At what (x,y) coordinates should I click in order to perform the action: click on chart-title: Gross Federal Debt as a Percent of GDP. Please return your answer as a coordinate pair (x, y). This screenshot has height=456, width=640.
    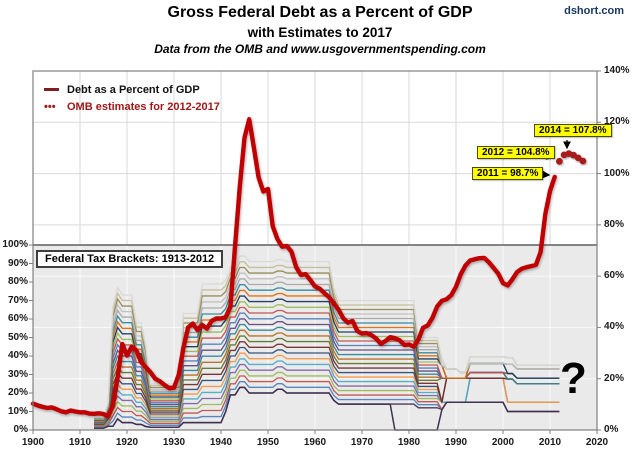
    Looking at the image, I should click on (320, 12).